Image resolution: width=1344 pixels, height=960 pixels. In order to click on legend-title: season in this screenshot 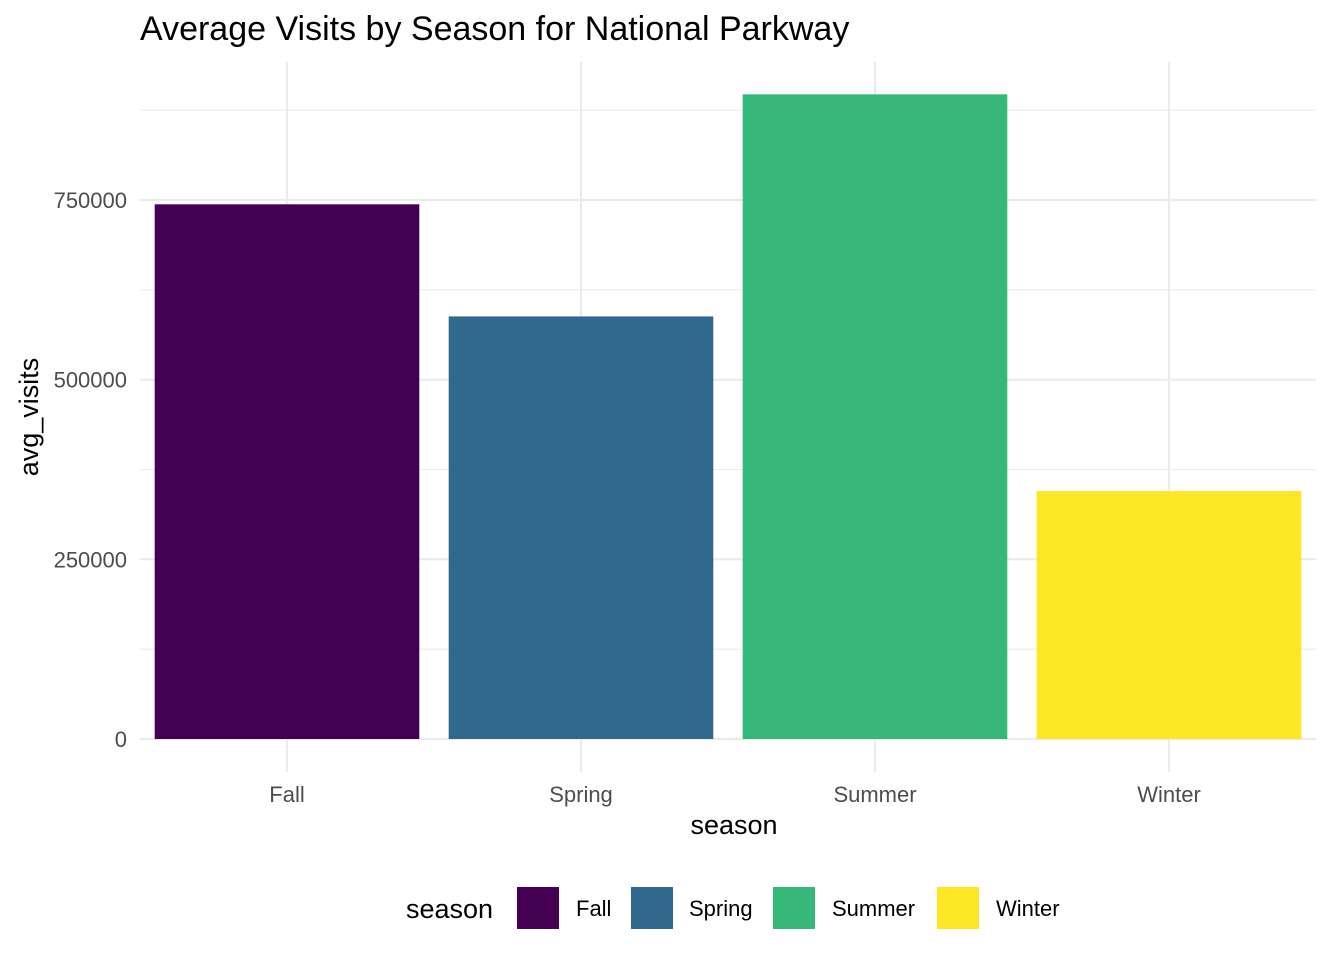, I will do `click(449, 909)`.